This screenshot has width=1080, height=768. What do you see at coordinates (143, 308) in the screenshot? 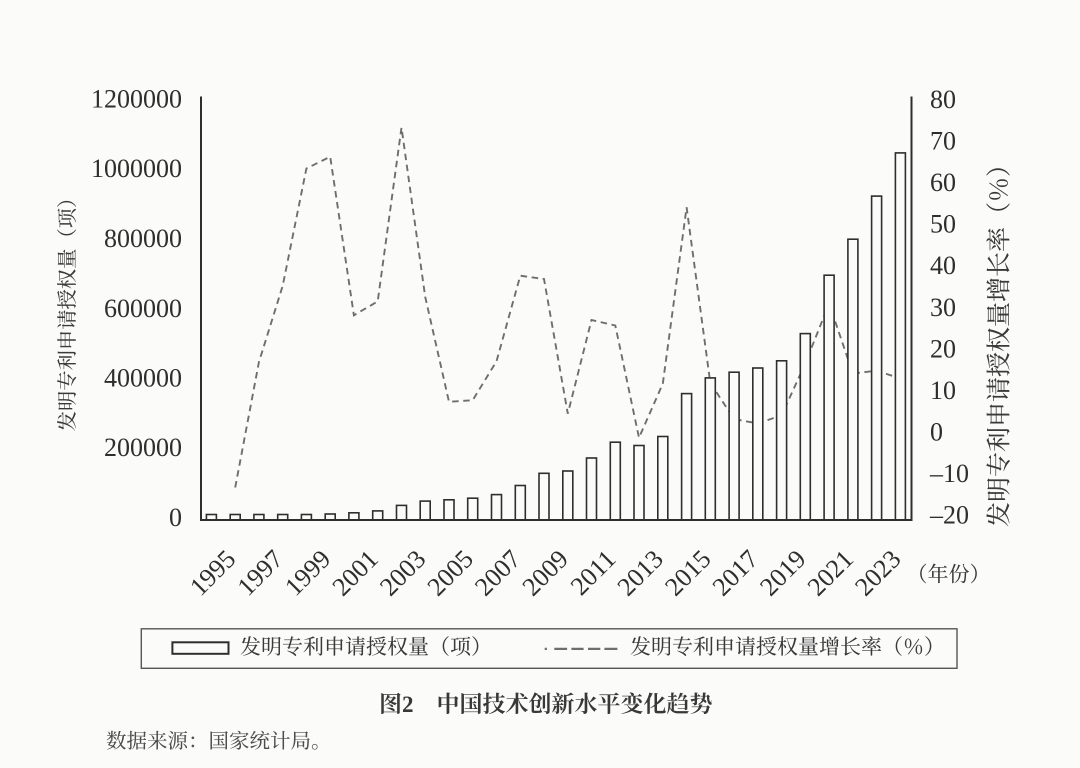
I see `svg-text: 600000` at bounding box center [143, 308].